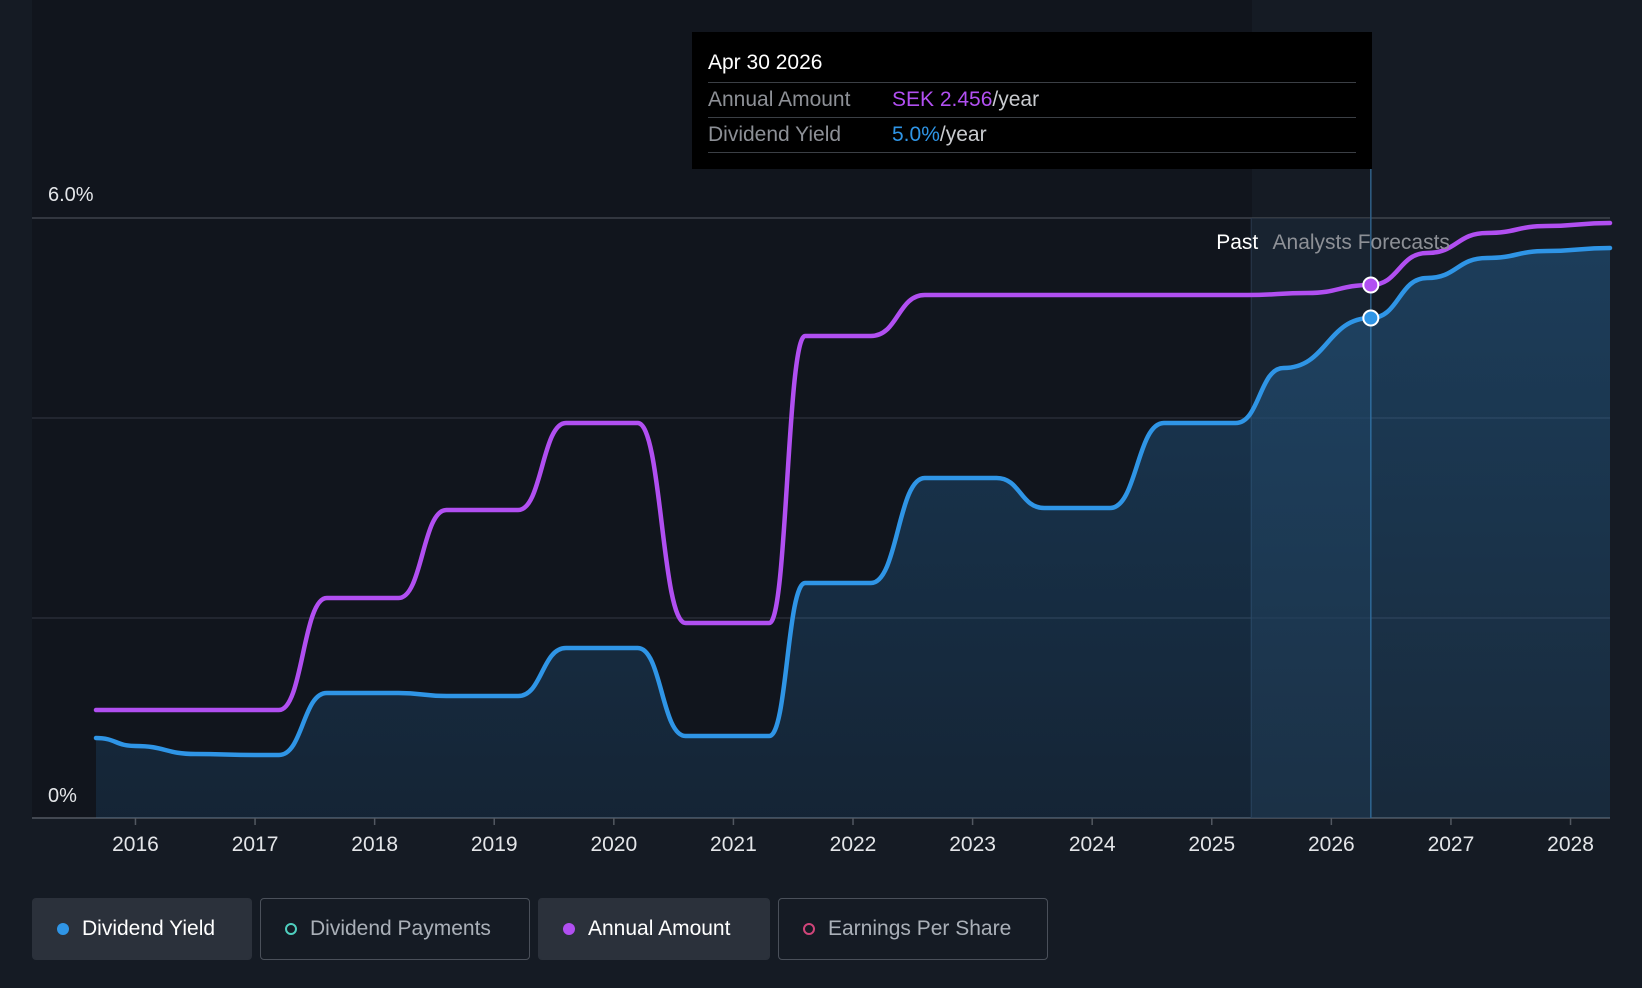 This screenshot has width=1642, height=988. What do you see at coordinates (916, 134) in the screenshot?
I see `tooltip-value: 5.0%` at bounding box center [916, 134].